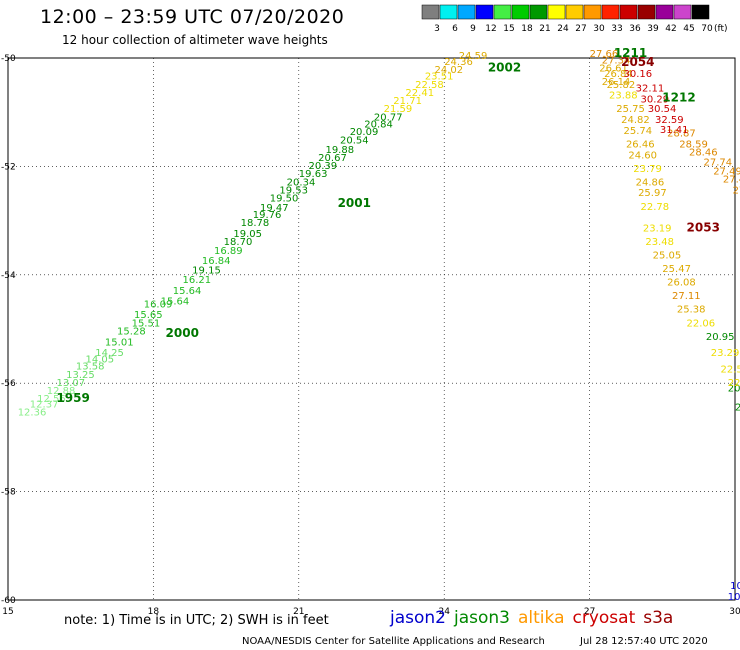 The image size is (740, 650). I want to click on swh-data-label: 20.09, so click(364, 132).